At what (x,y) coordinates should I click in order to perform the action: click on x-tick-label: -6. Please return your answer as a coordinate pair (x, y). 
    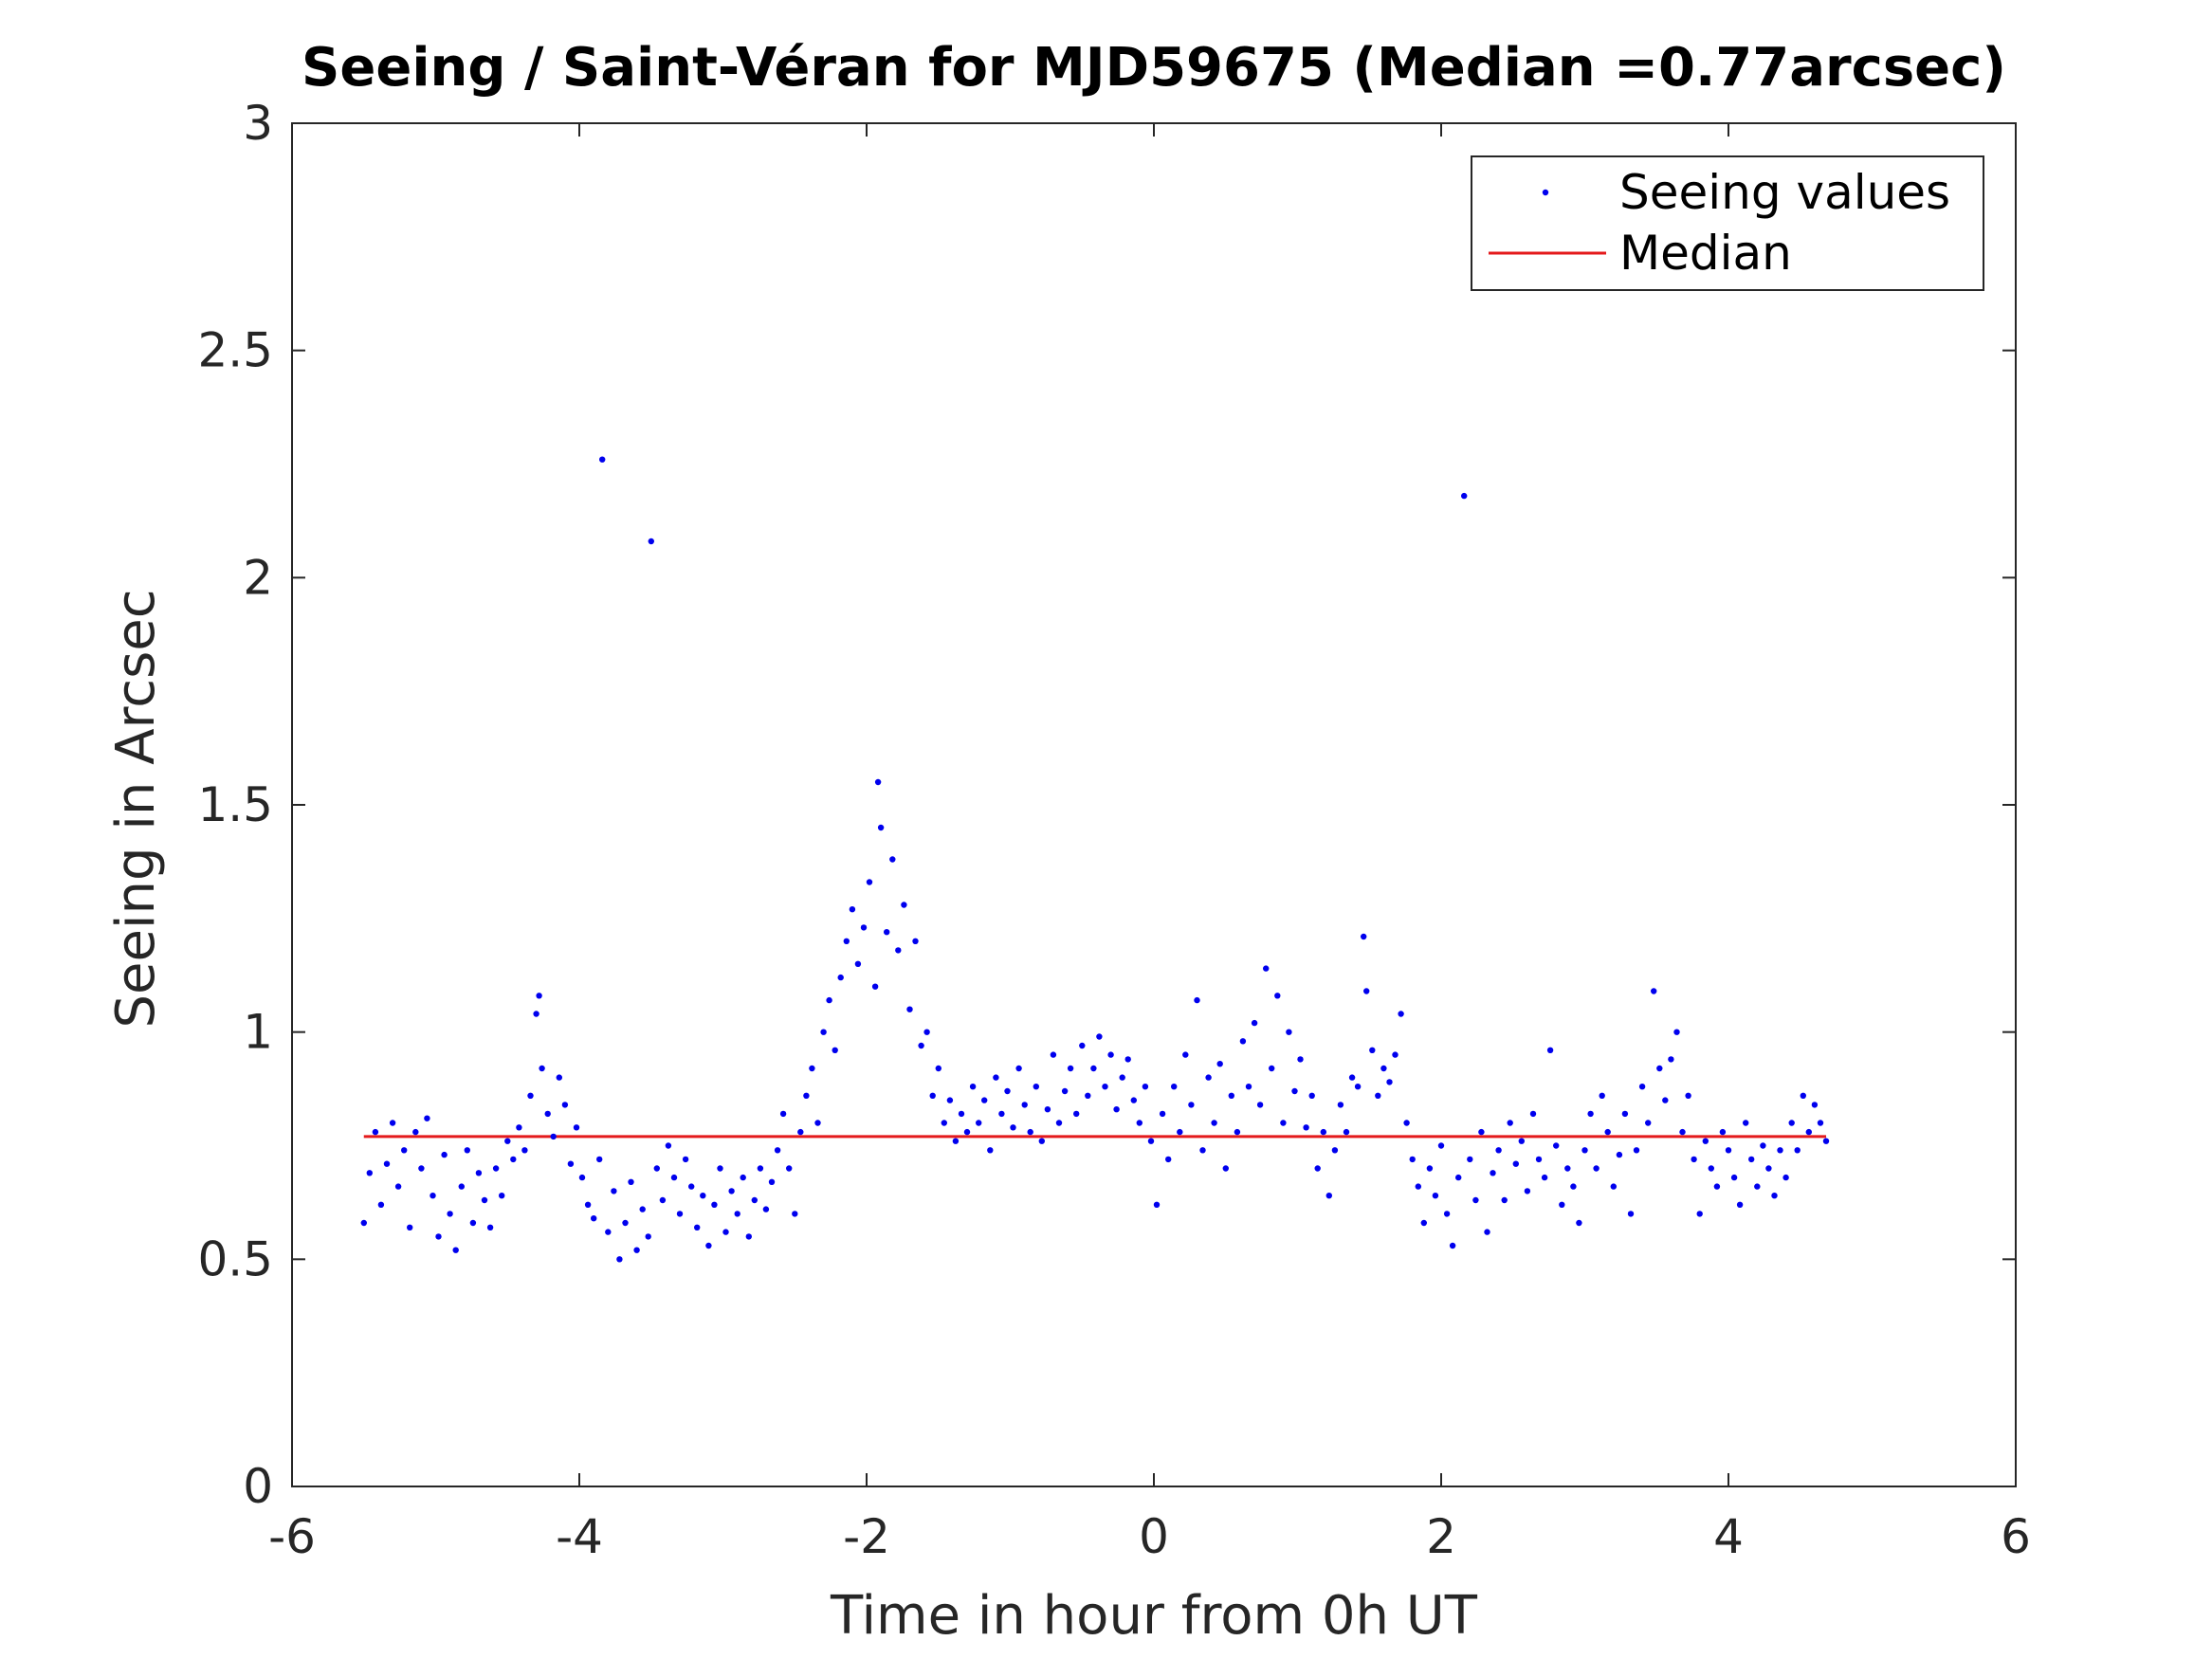
    Looking at the image, I should click on (292, 1536).